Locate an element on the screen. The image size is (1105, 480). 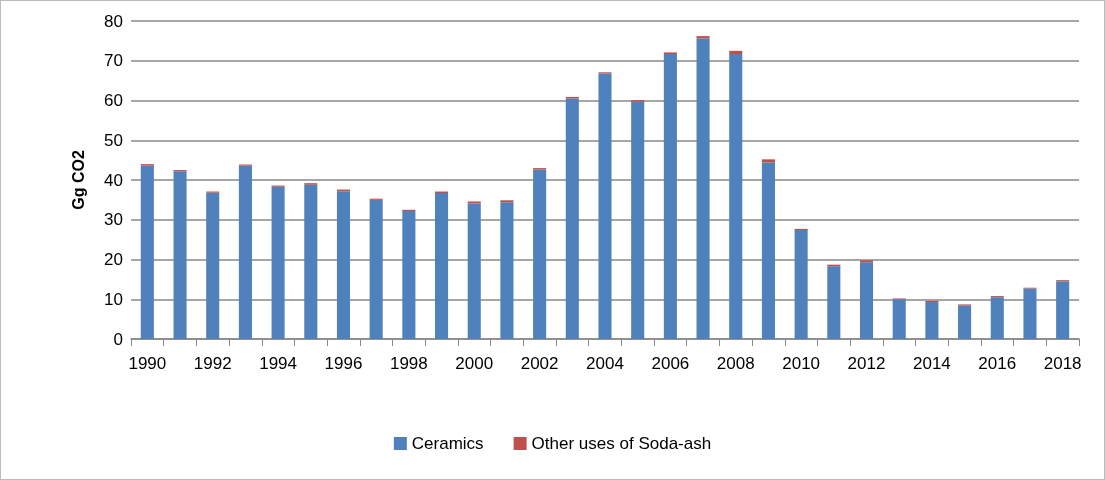
x-tick-label: 2000 is located at coordinates (474, 363).